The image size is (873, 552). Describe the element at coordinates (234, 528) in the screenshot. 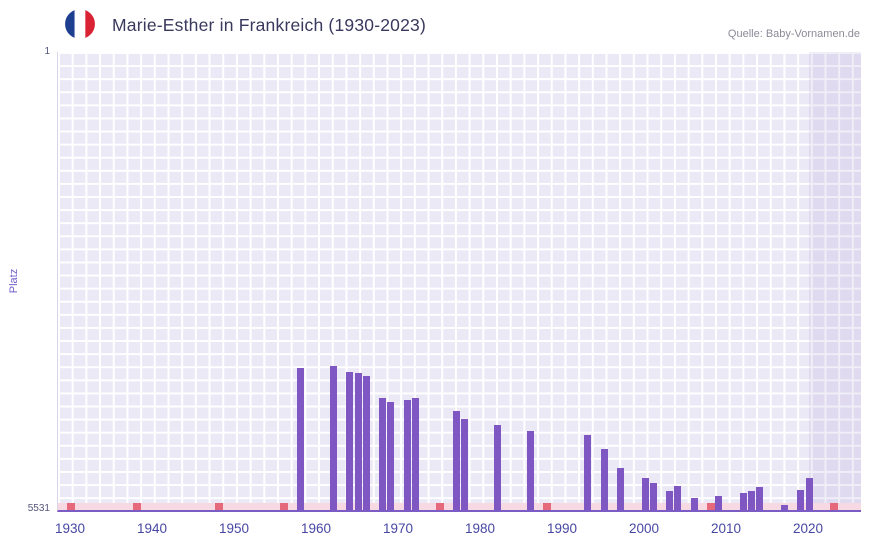

I see `x-tick-label: 1950` at that location.